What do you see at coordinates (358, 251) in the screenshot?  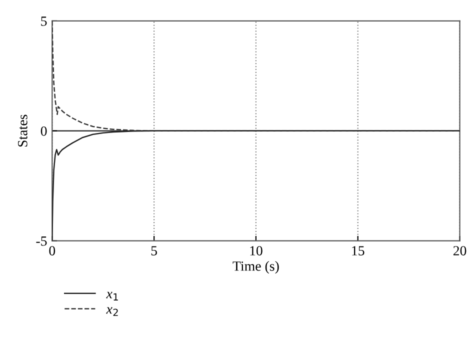 I see `x-tick-label: 15` at bounding box center [358, 251].